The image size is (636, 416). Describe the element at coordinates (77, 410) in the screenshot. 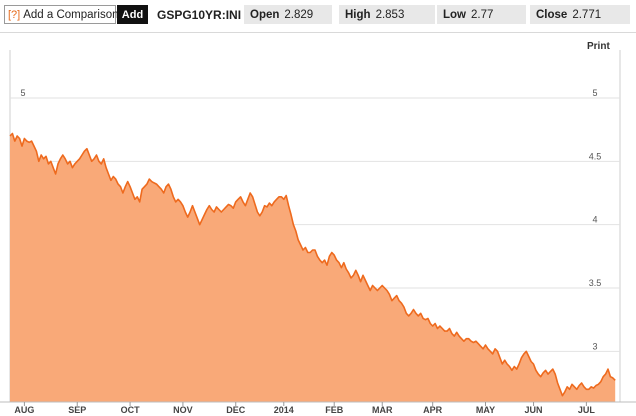

I see `x-tick-label: SEP` at that location.